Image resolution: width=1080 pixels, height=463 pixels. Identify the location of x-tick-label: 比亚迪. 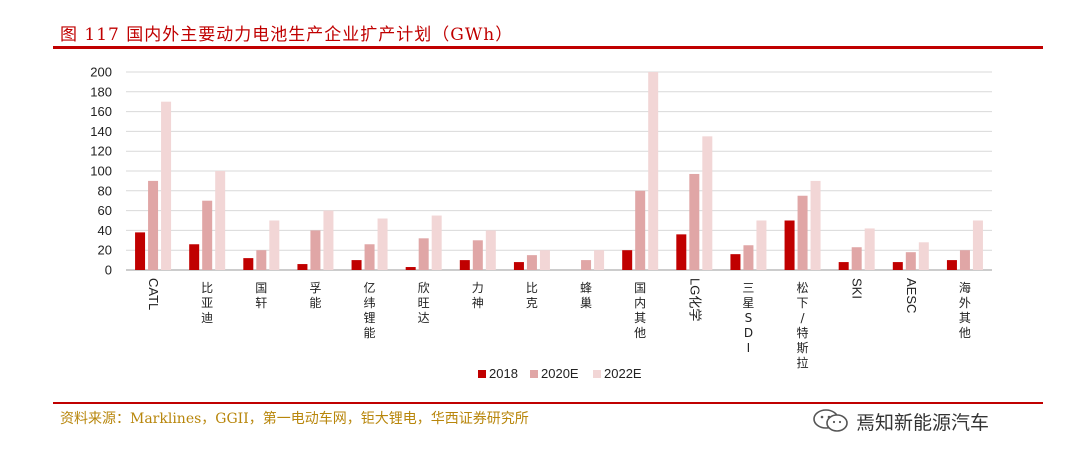
(207, 303).